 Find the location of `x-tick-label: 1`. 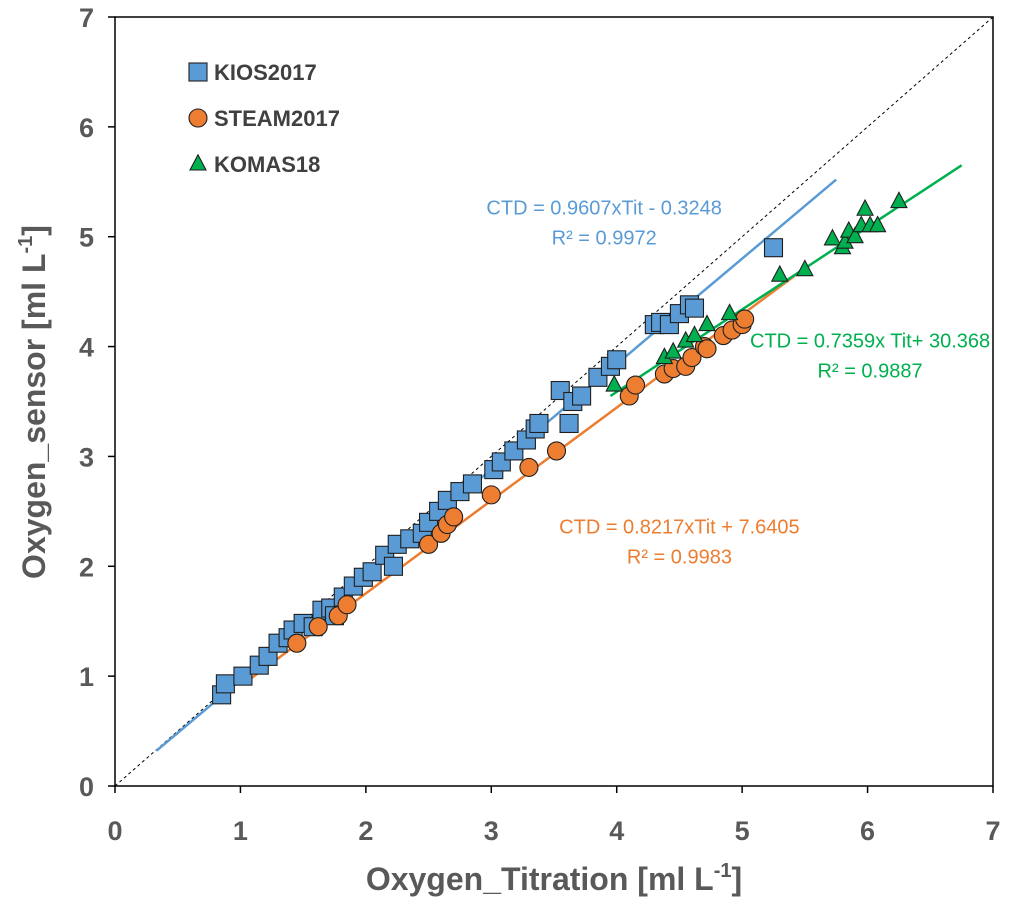

x-tick-label: 1 is located at coordinates (240, 831).